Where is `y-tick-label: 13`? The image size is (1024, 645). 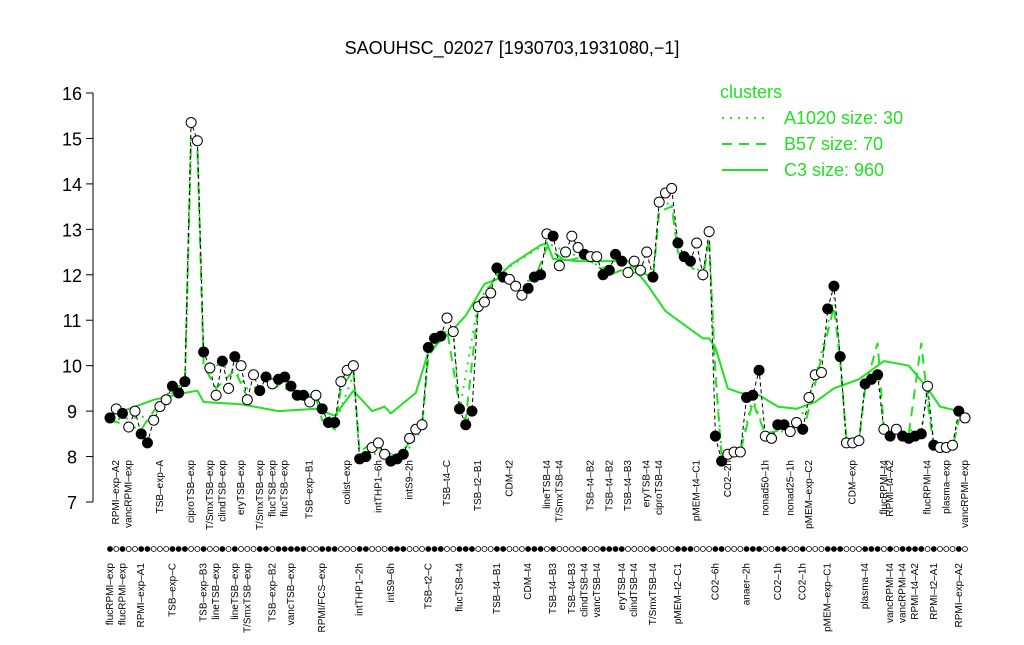 y-tick-label: 13 is located at coordinates (72, 230).